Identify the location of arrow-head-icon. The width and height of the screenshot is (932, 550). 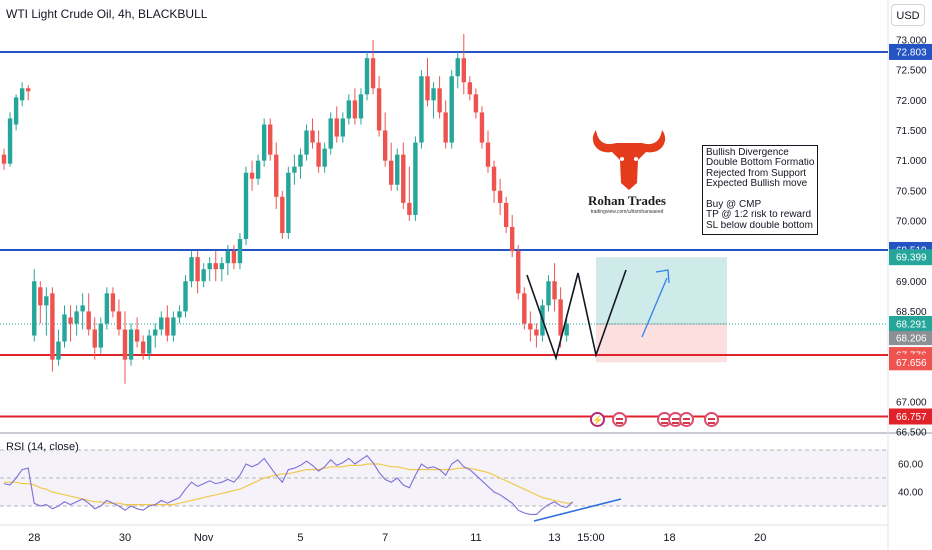
(662, 276).